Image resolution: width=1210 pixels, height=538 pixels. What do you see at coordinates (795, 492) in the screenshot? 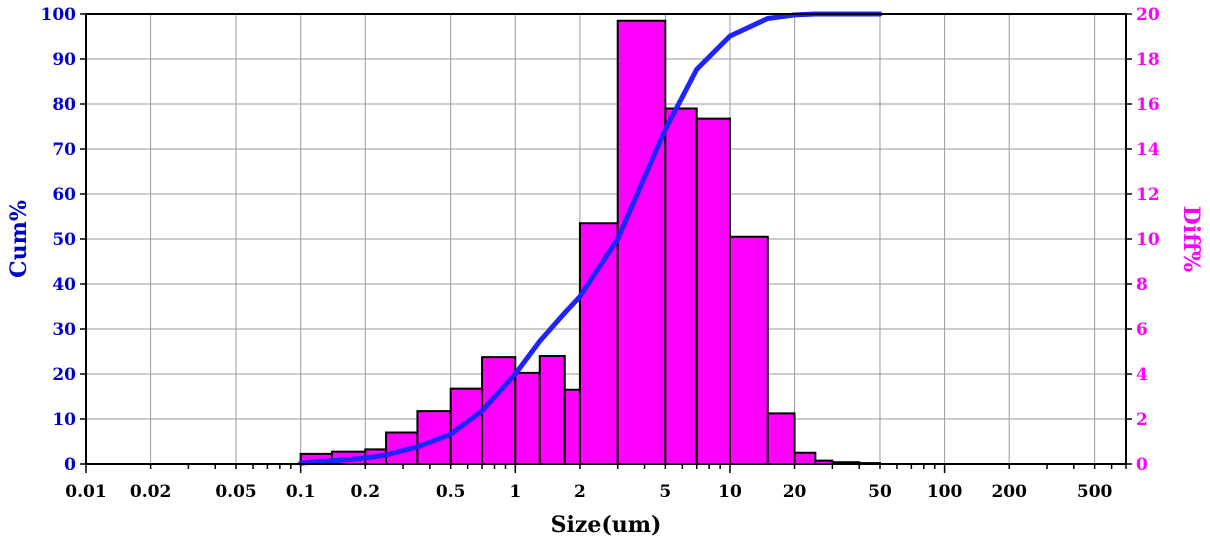
I see `x-tick-label: 20` at bounding box center [795, 492].